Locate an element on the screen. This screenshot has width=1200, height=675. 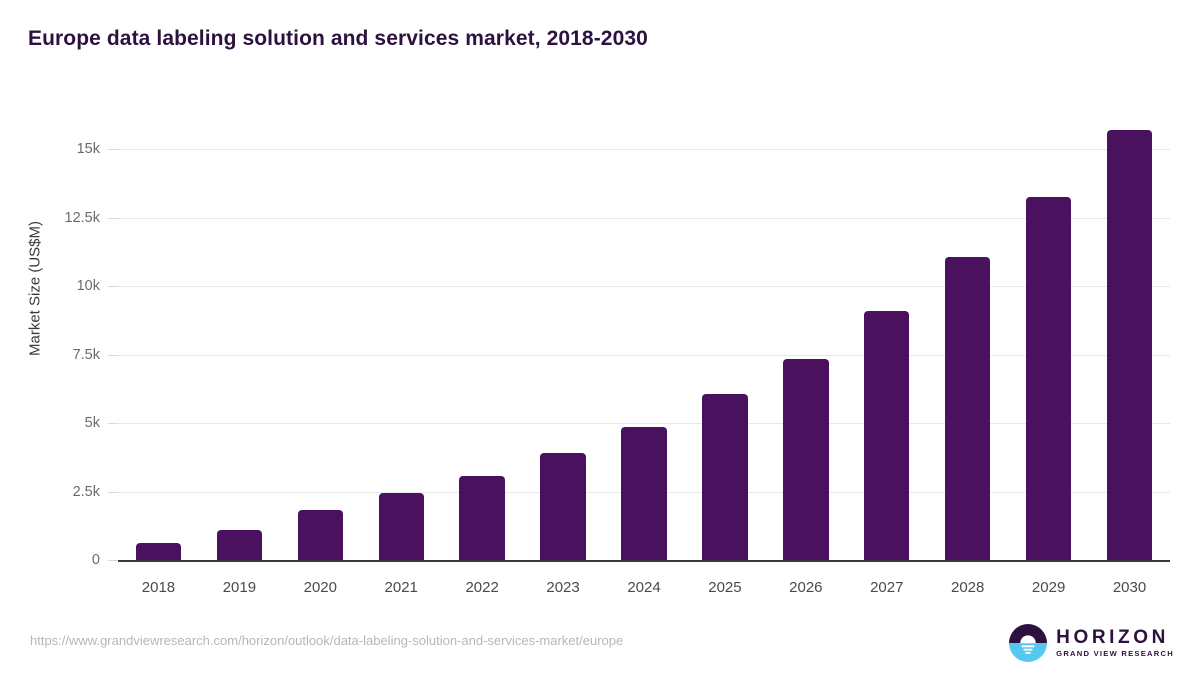
horizon-logo: HORIZON GRAND VIEW RESEARCH is located at coordinates (1091, 643).